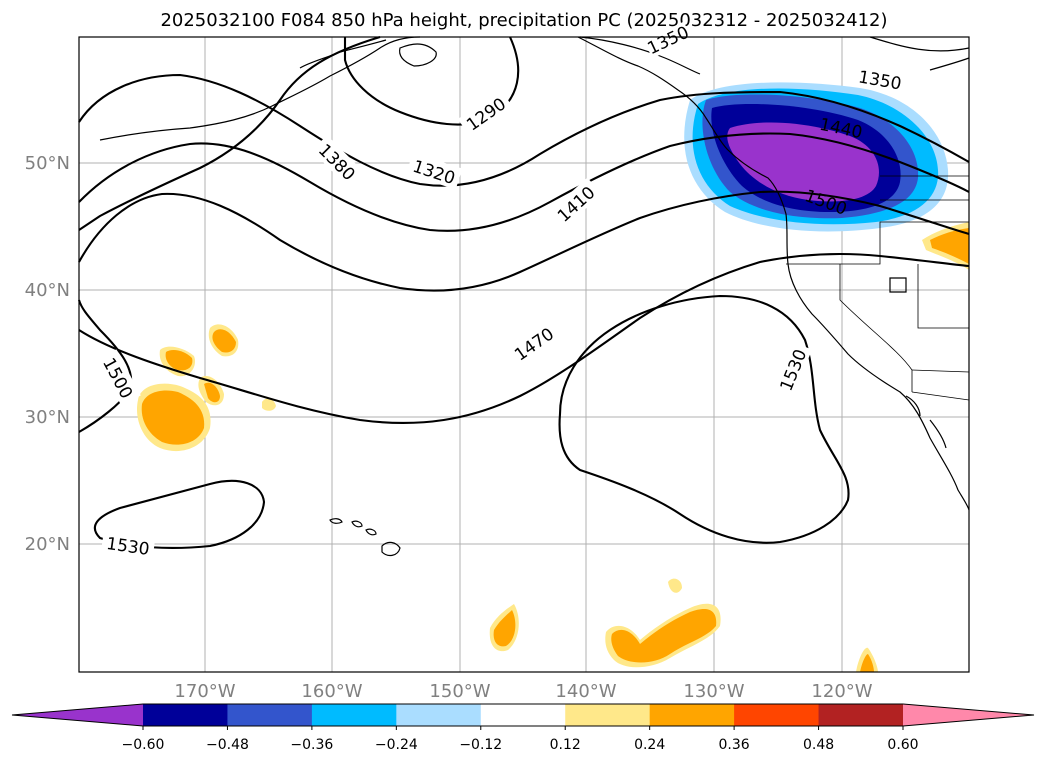 This screenshot has height=765, width=1047. I want to click on state-borders, so click(878, 288).